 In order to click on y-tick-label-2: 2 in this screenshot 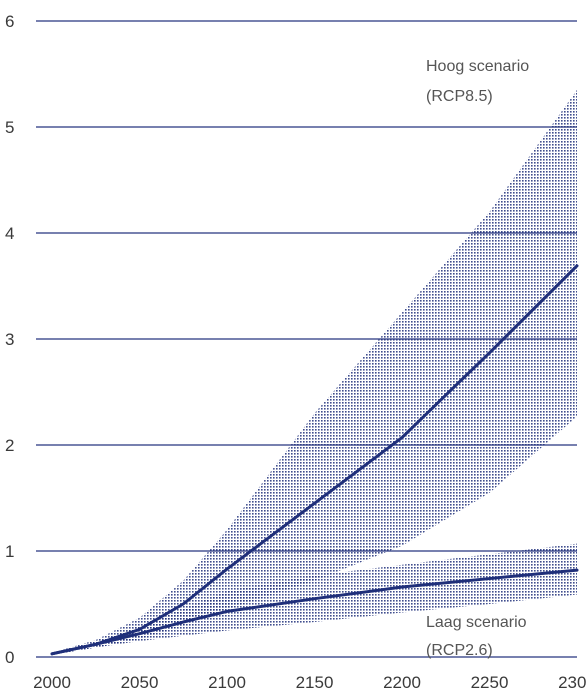, I will do `click(9, 445)`.